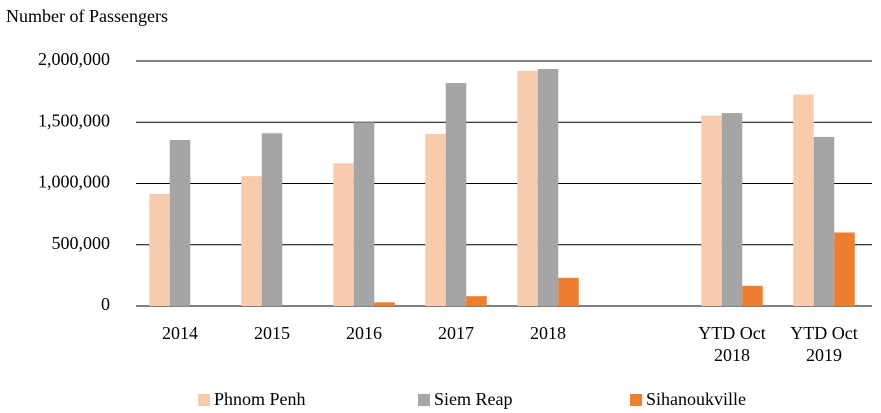  Describe the element at coordinates (74, 59) in the screenshot. I see `y-tick-label: 2,000,000` at that location.